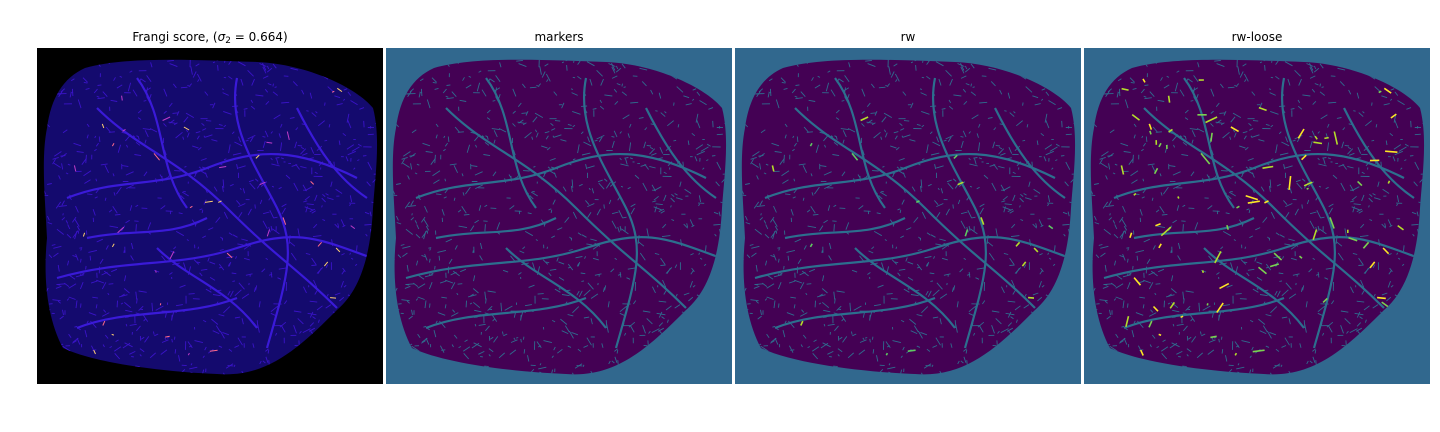 The image size is (1440, 432). What do you see at coordinates (1257, 37) in the screenshot?
I see `panel-title-rw-loose: rw-loose` at bounding box center [1257, 37].